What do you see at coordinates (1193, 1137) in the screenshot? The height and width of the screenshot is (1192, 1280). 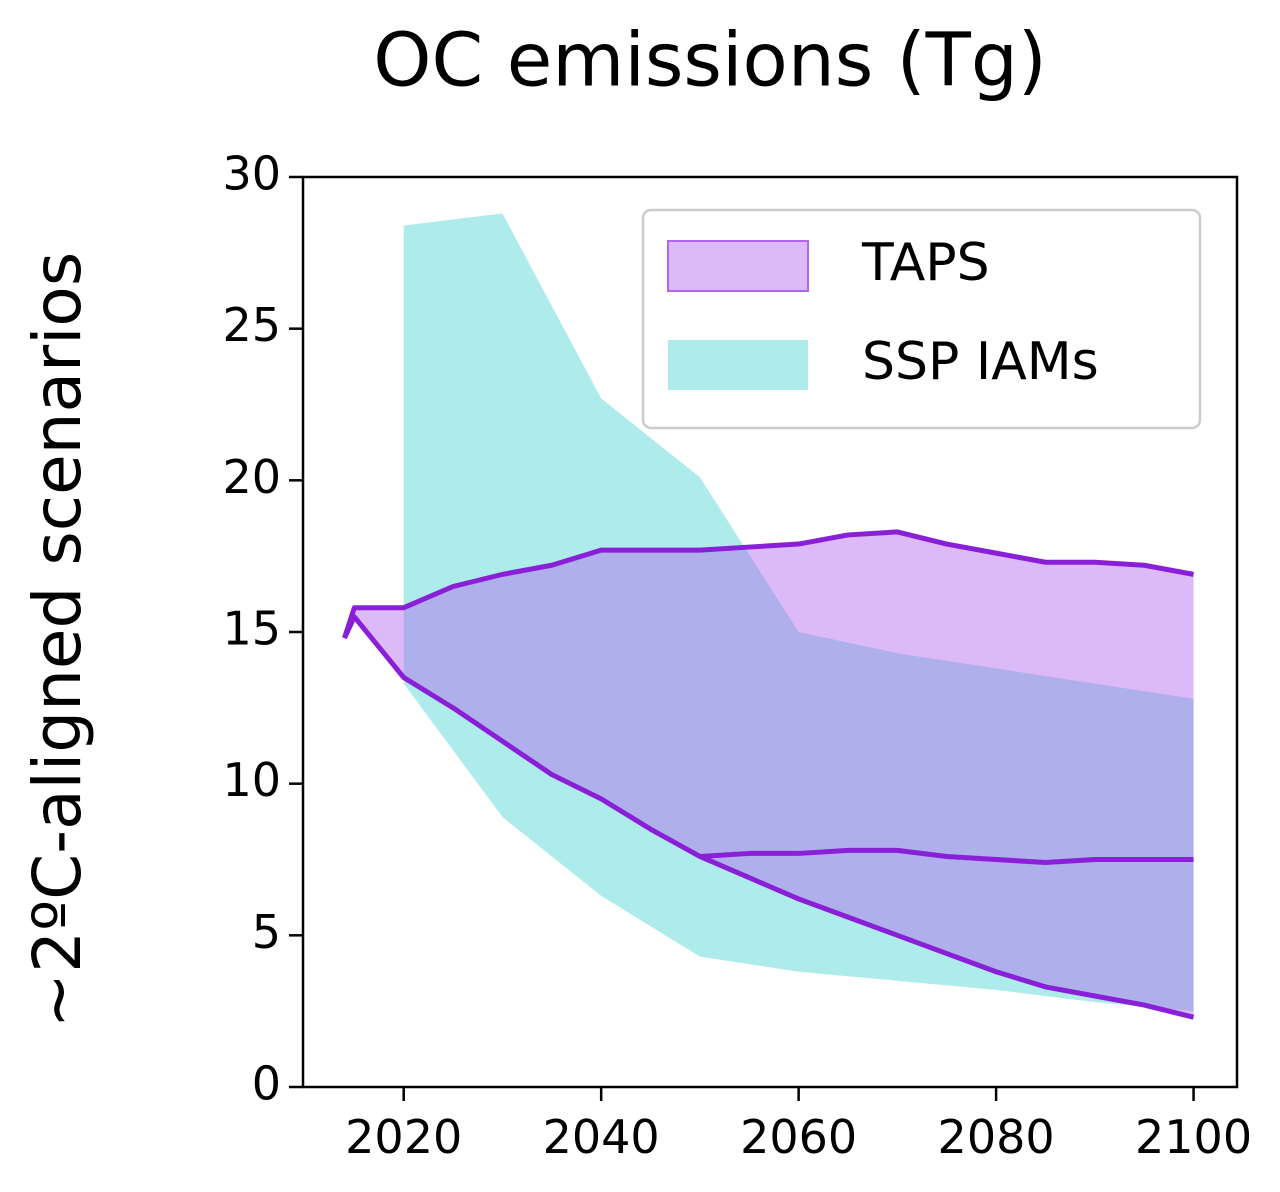 I see `x-tick-label: 2100` at bounding box center [1193, 1137].